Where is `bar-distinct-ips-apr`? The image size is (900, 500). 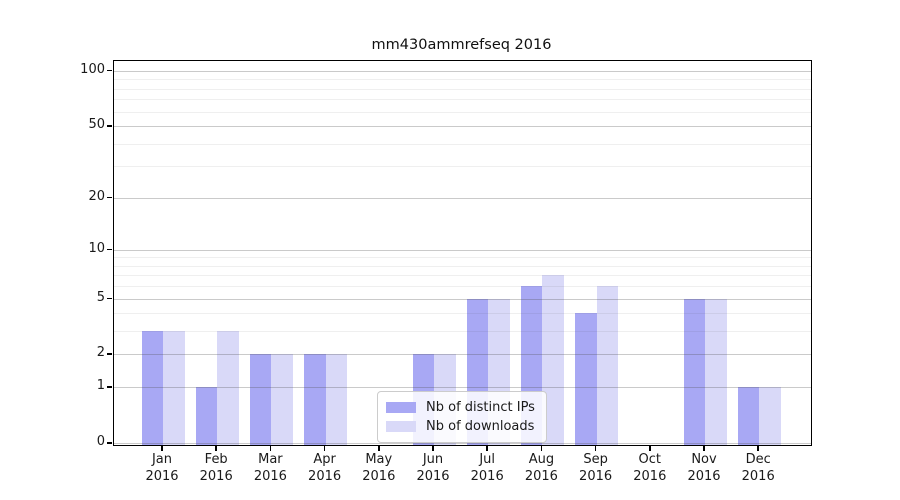
bar-distinct-ips-apr is located at coordinates (315, 399).